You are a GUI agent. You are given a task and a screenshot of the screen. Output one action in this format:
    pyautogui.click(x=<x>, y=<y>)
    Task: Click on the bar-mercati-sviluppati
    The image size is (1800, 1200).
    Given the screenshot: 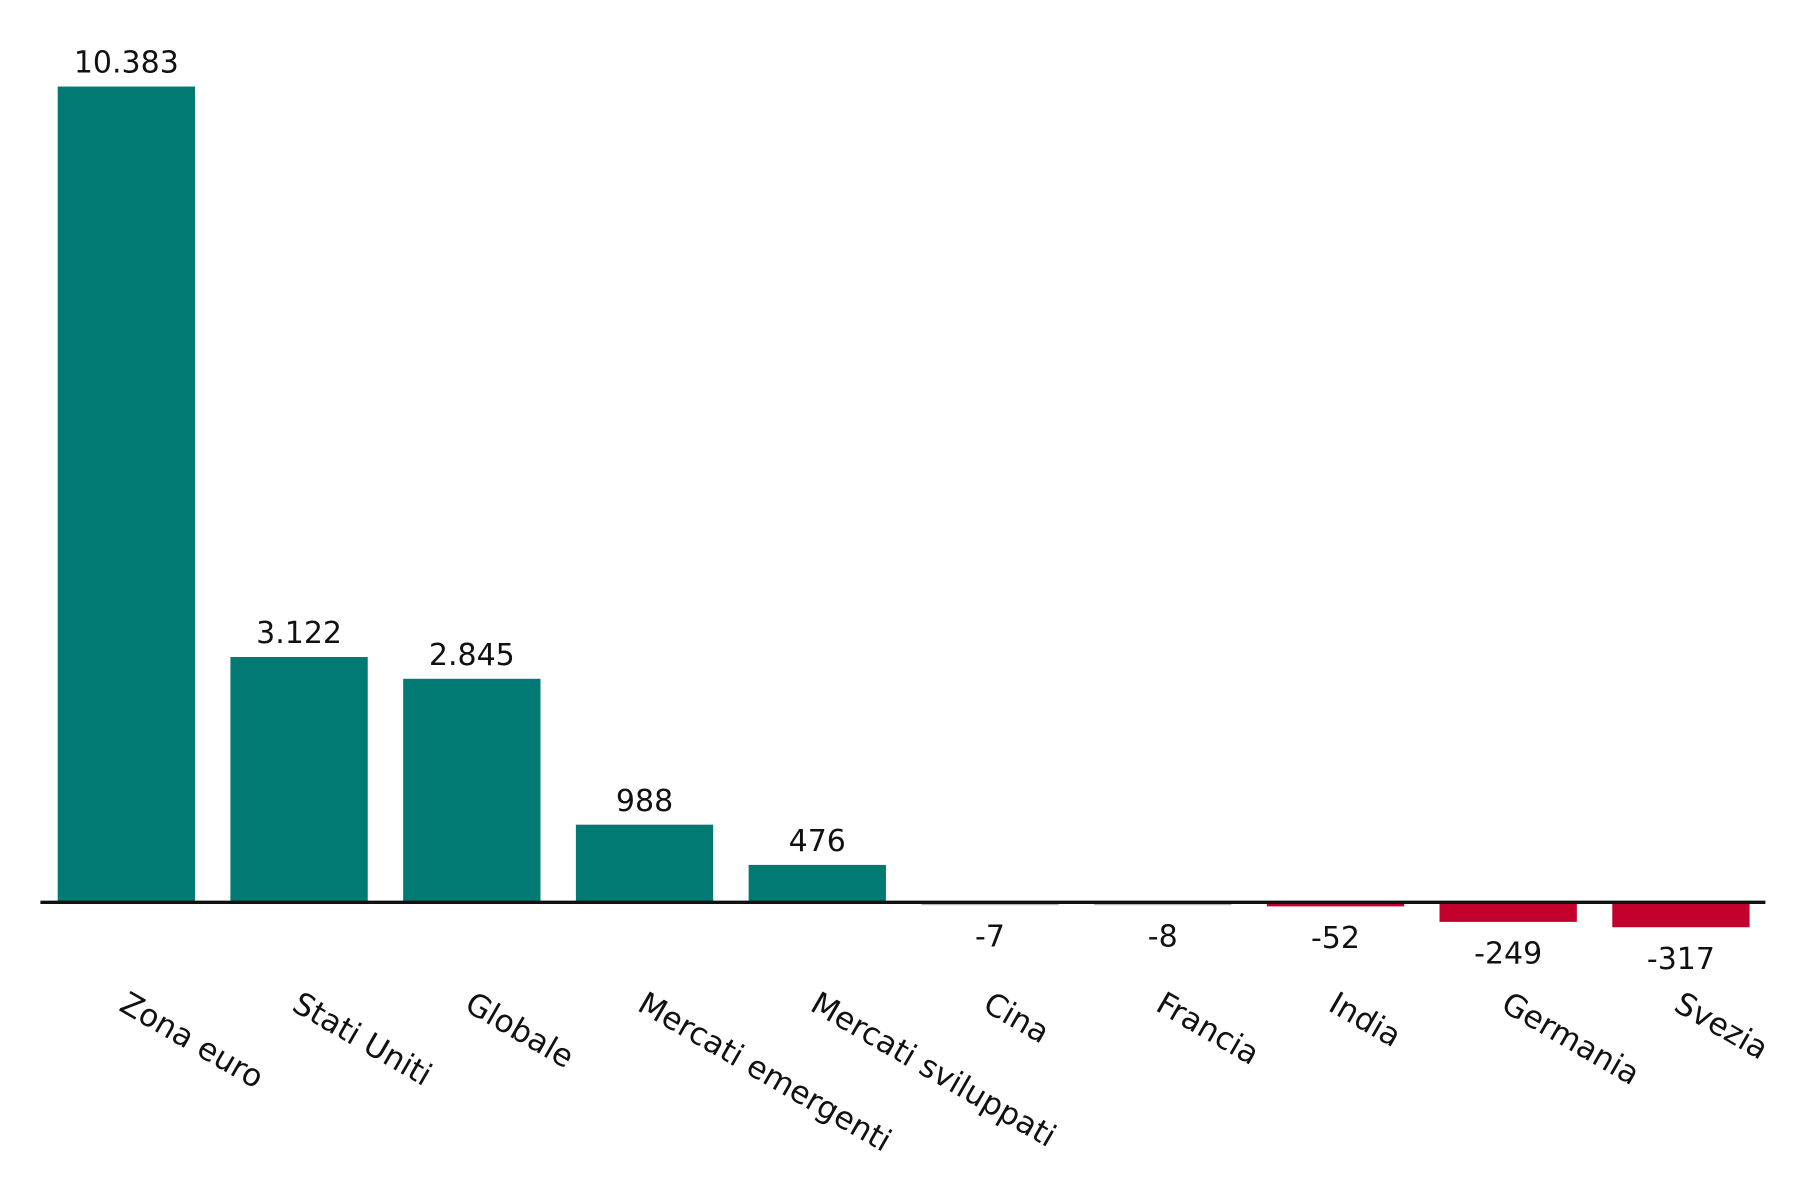 What is the action you would take?
    pyautogui.click(x=817, y=883)
    